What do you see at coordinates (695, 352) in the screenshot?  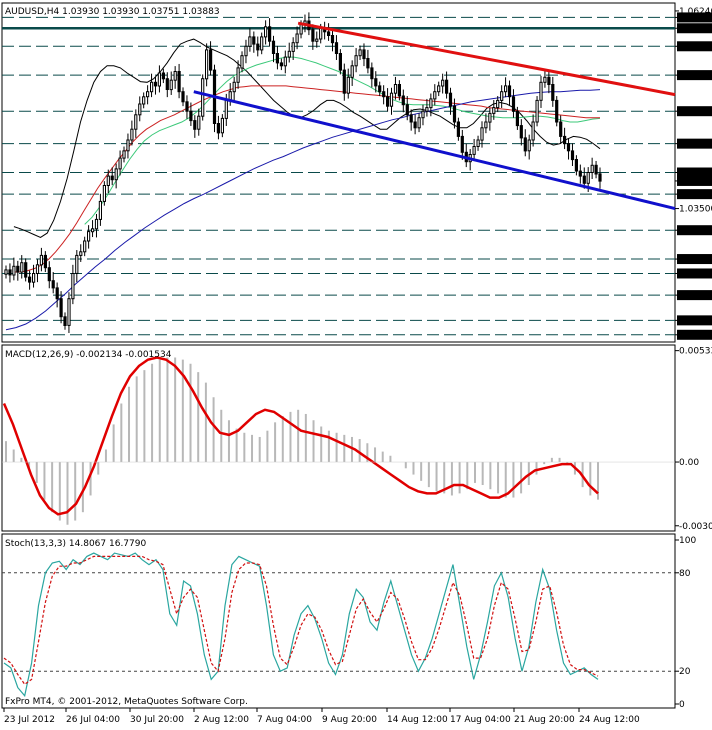 I see `macd-tick-label: 0.00533` at bounding box center [695, 352].